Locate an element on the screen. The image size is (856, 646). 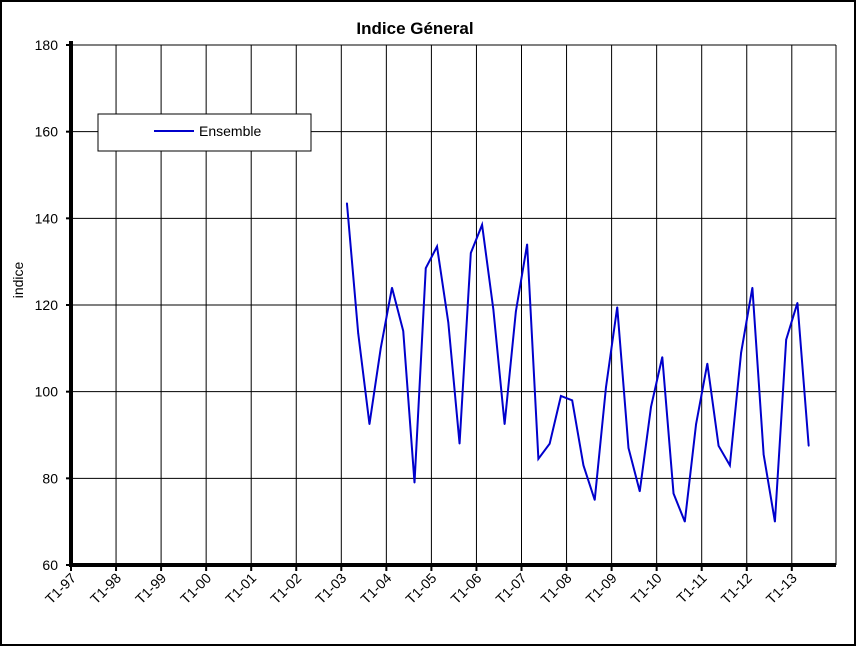
x-tick-label: T1-09 is located at coordinates (601, 588).